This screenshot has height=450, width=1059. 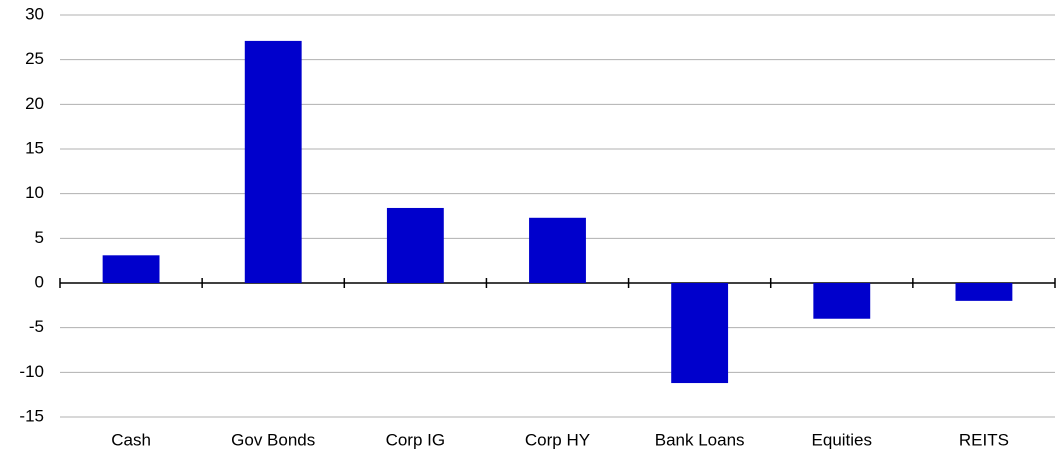 What do you see at coordinates (39, 237) in the screenshot?
I see `y-tick-label: 5` at bounding box center [39, 237].